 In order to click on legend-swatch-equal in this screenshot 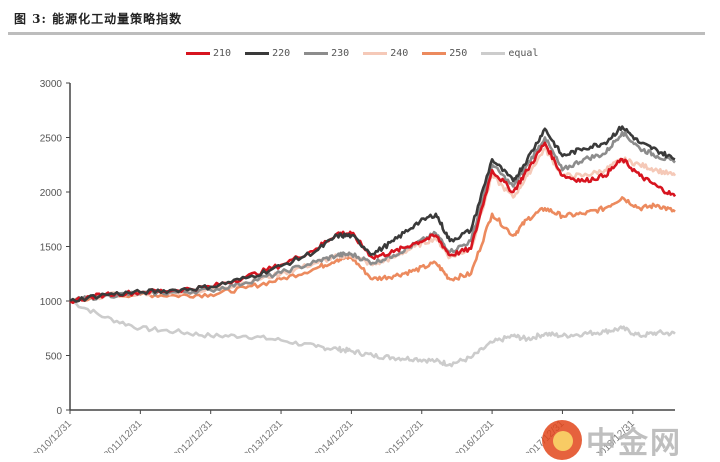, I will do `click(493, 53)`.